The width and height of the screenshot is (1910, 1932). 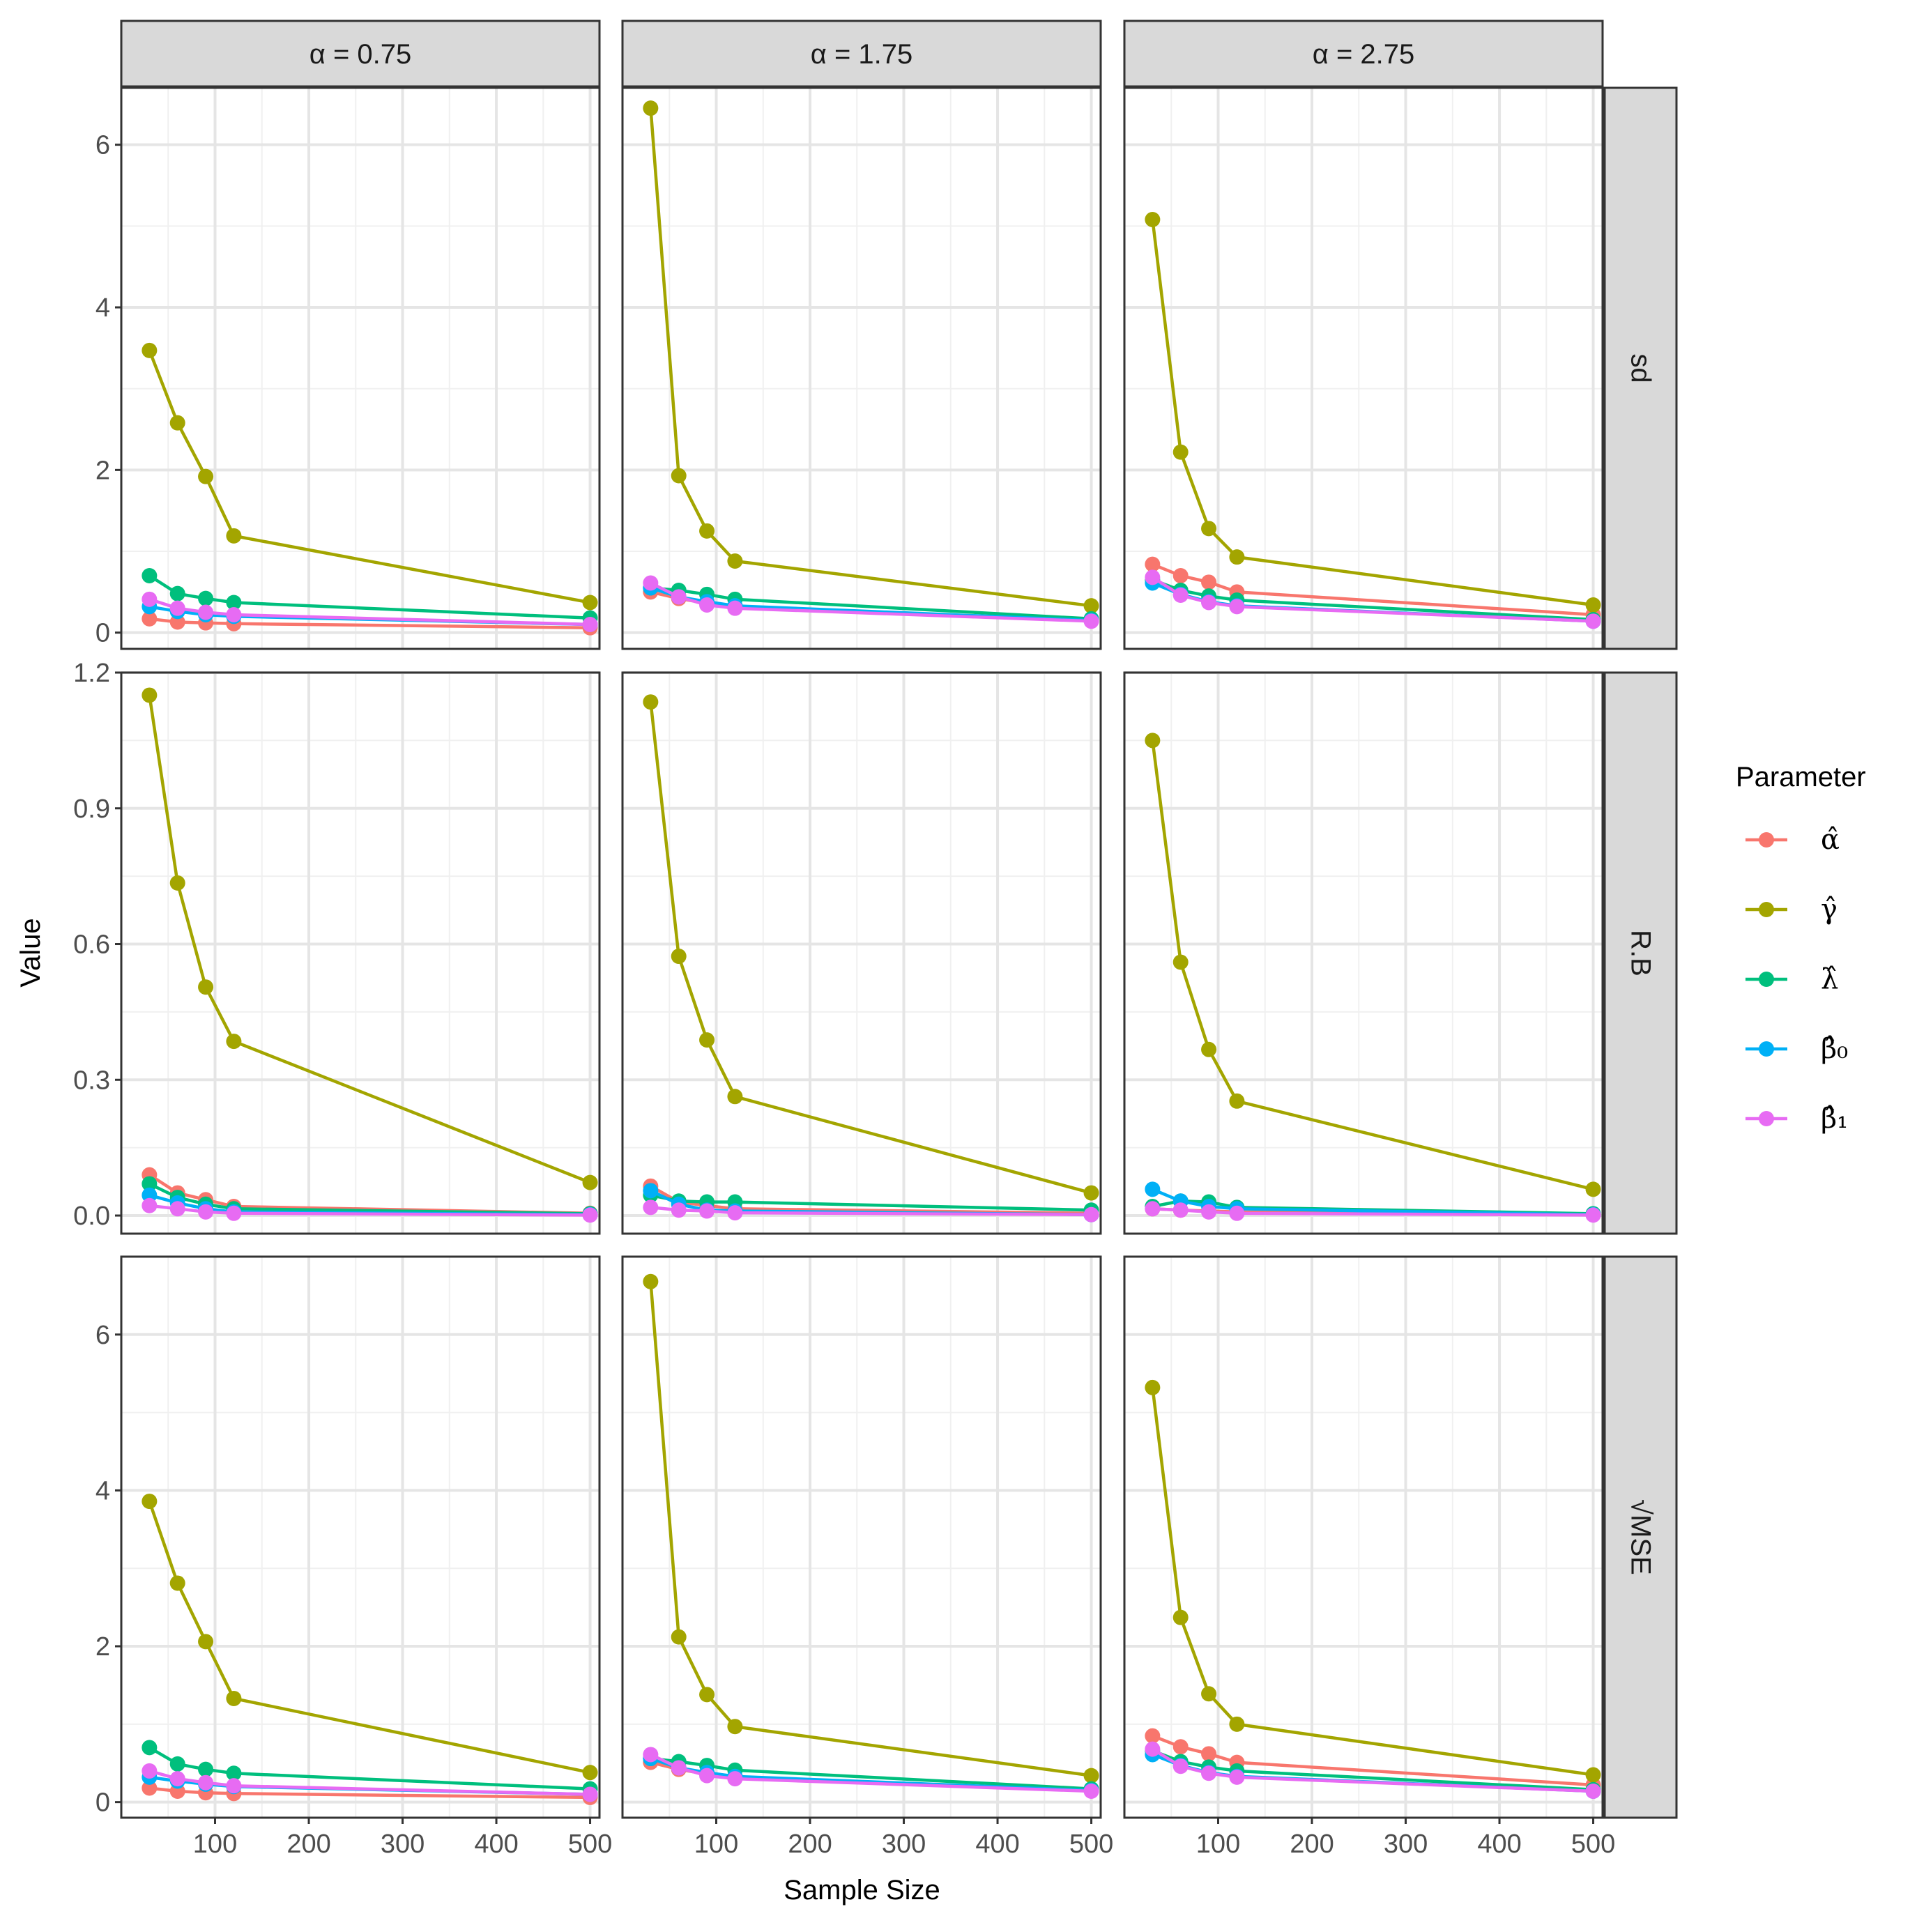 I want to click on y-tick-label: 2, so click(x=103, y=471).